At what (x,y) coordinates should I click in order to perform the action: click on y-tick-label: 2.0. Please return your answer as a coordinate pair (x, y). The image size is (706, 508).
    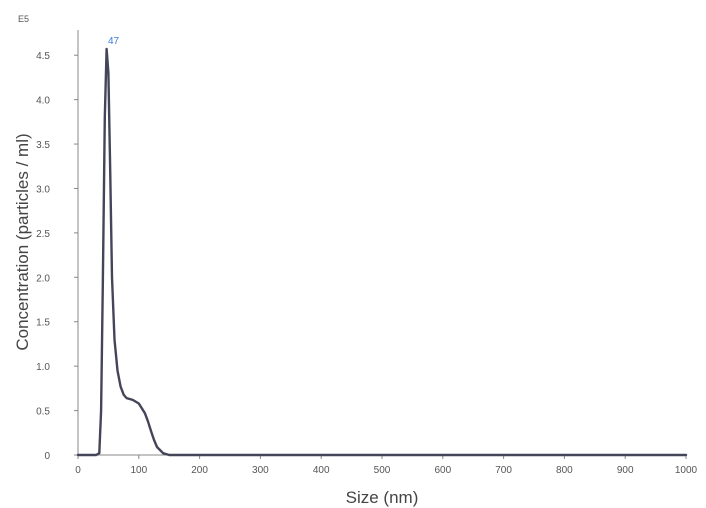
    Looking at the image, I should click on (43, 278).